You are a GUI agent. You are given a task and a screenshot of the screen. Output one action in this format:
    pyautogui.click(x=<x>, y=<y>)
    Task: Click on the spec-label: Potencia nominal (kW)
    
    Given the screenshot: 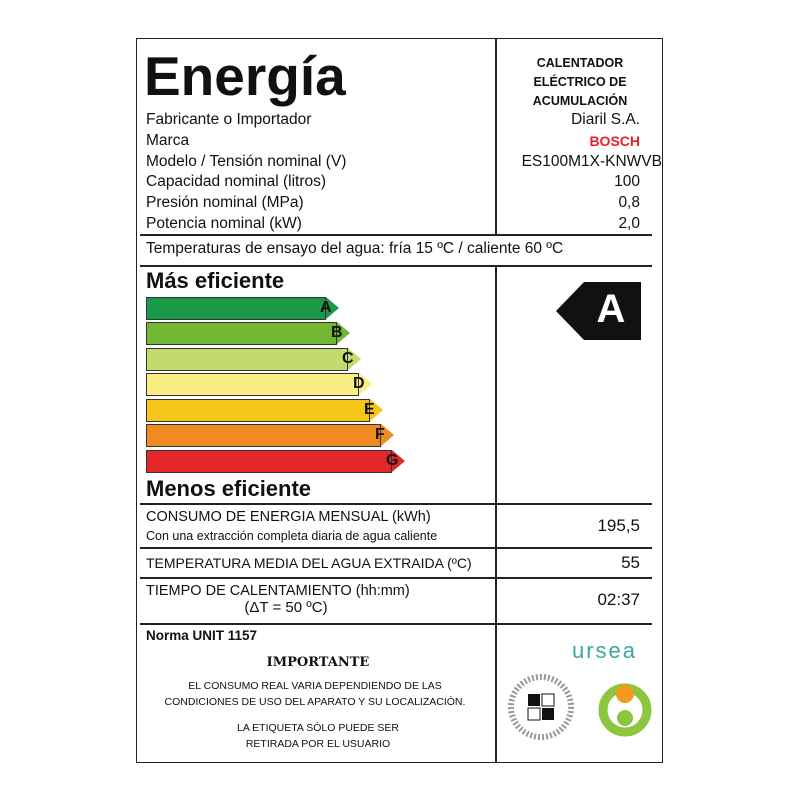 What is the action you would take?
    pyautogui.click(x=224, y=223)
    